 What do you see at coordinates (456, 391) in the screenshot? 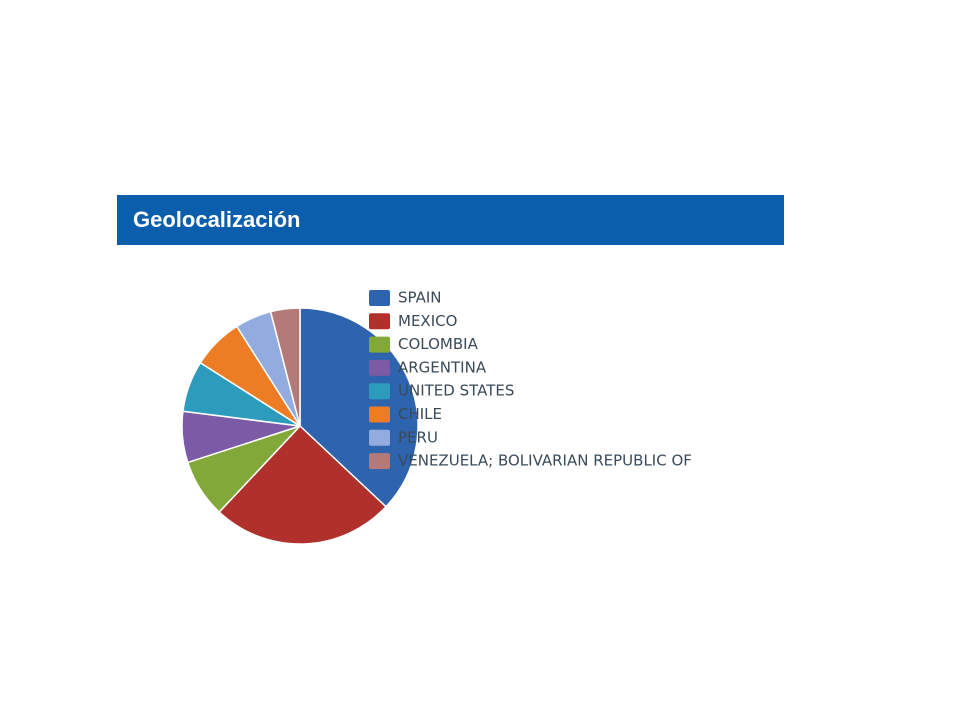
I see `legend-label: UNITED STATES` at bounding box center [456, 391].